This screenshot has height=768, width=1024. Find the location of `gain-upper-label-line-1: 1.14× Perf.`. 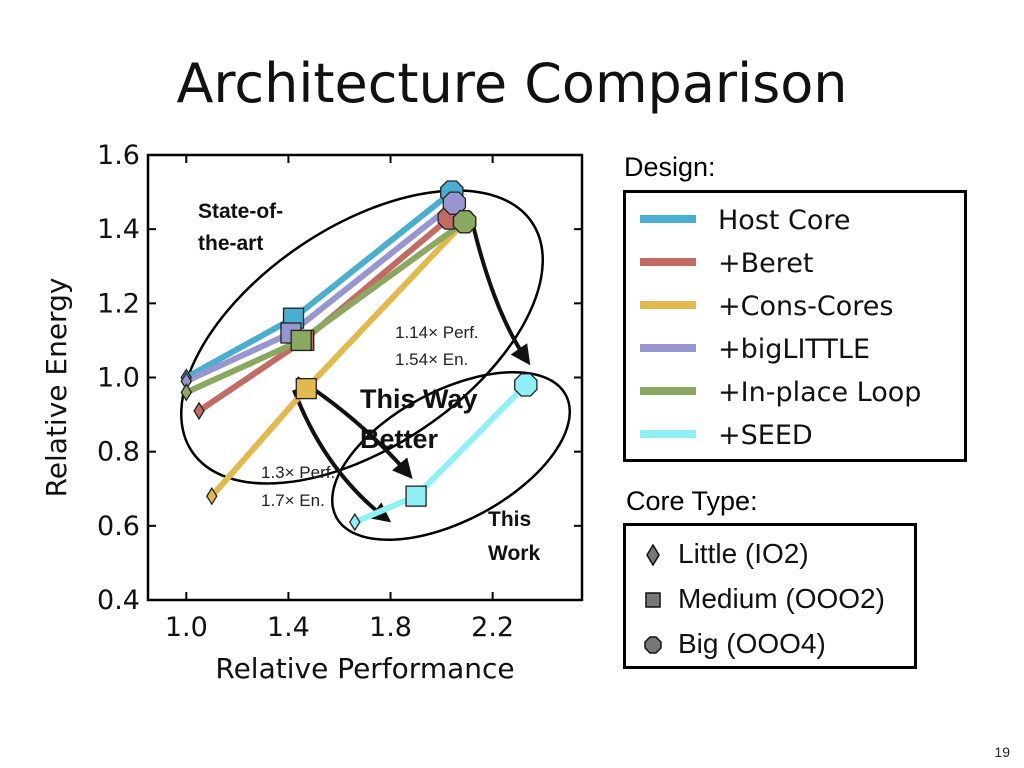

gain-upper-label-line-1: 1.14× Perf. is located at coordinates (437, 332).